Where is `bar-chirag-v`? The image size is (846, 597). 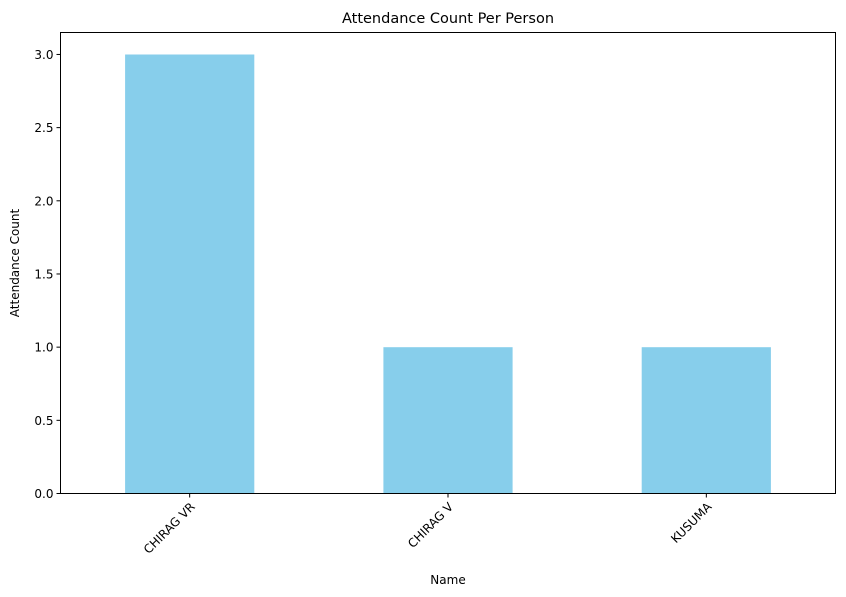
bar-chirag-v is located at coordinates (448, 420).